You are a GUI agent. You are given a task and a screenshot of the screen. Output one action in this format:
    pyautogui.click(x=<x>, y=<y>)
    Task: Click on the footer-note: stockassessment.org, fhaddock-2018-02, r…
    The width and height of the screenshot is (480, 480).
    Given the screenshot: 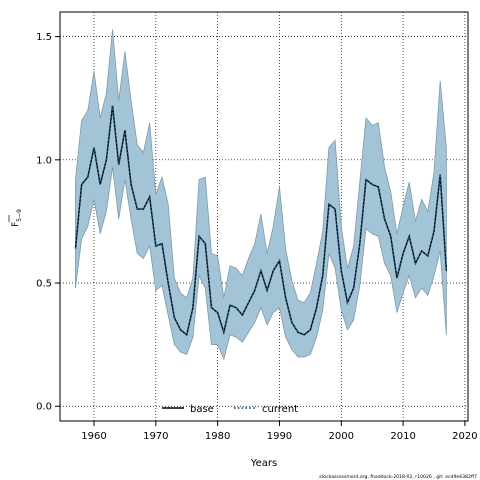 What is the action you would take?
    pyautogui.click(x=398, y=477)
    